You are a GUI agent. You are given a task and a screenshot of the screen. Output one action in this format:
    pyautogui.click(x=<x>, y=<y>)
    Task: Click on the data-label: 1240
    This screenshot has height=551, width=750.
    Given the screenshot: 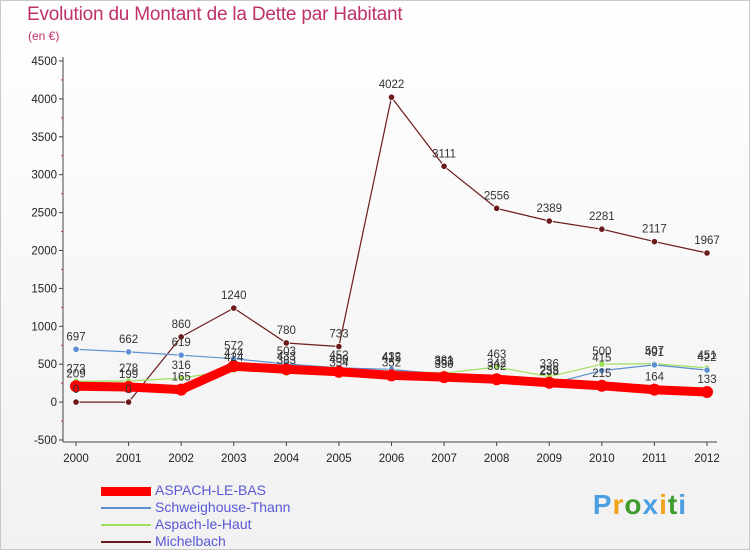 What is the action you would take?
    pyautogui.click(x=234, y=296)
    